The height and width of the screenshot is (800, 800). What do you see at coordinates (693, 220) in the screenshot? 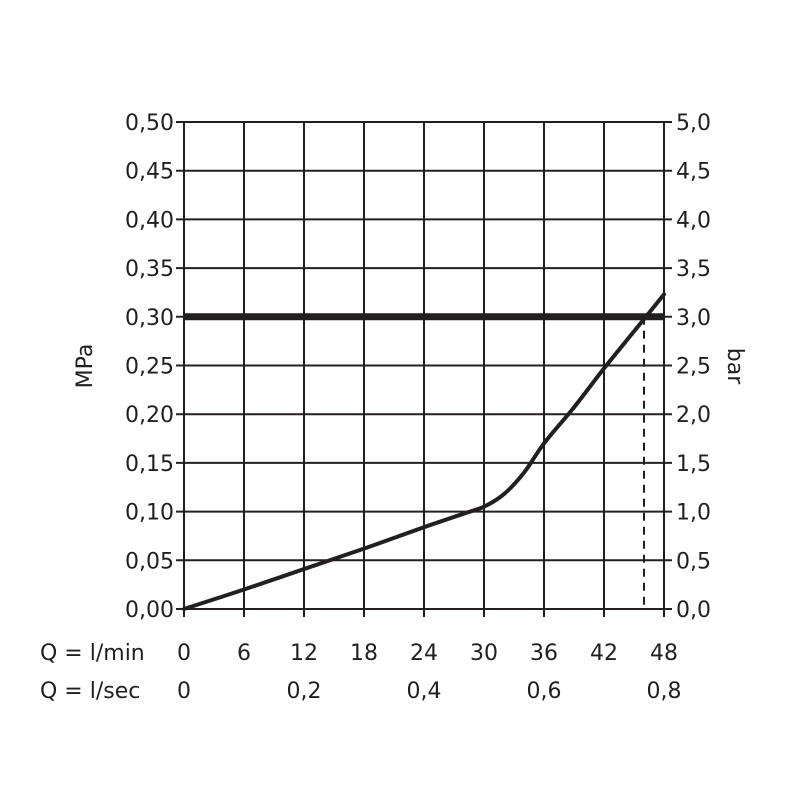
I see `y2-tick-label: 4,0` at bounding box center [693, 220].